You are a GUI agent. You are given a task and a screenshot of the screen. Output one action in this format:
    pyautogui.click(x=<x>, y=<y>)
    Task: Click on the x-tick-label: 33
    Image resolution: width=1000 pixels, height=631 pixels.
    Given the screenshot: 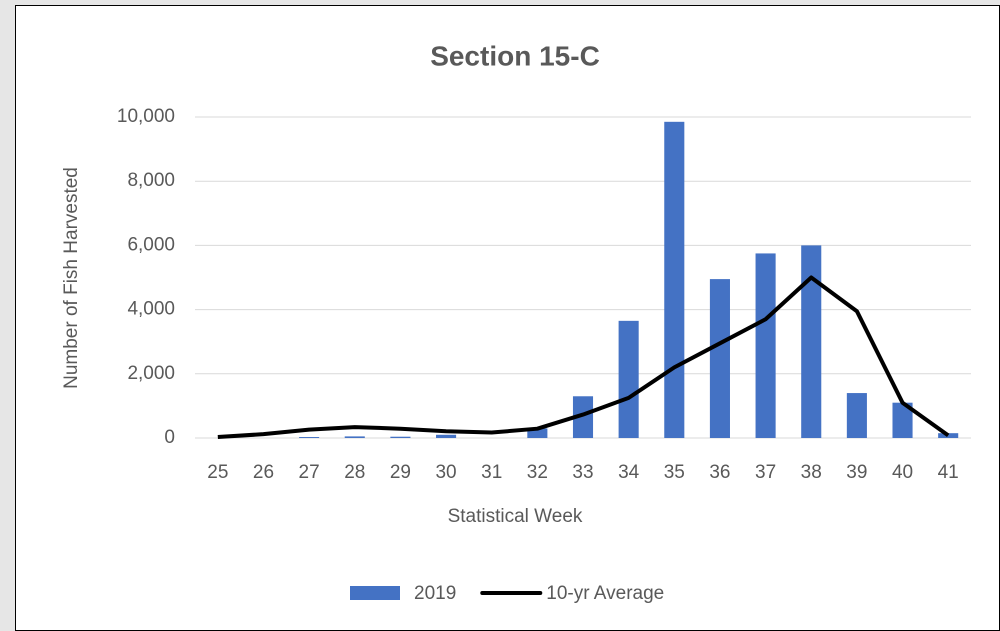 What is the action you would take?
    pyautogui.click(x=582, y=472)
    